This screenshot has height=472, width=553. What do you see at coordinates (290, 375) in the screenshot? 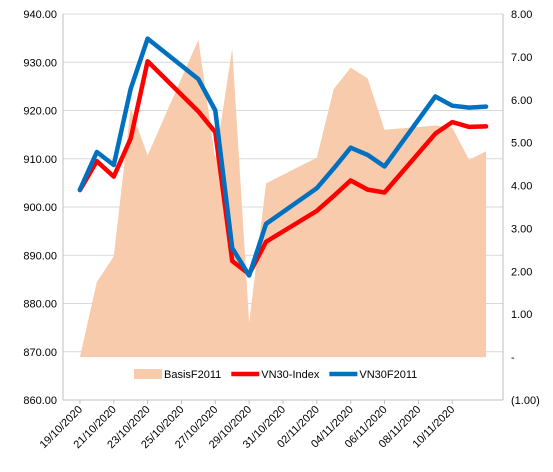
I see `legend-label-vn30-index: VN30-Index` at bounding box center [290, 375].